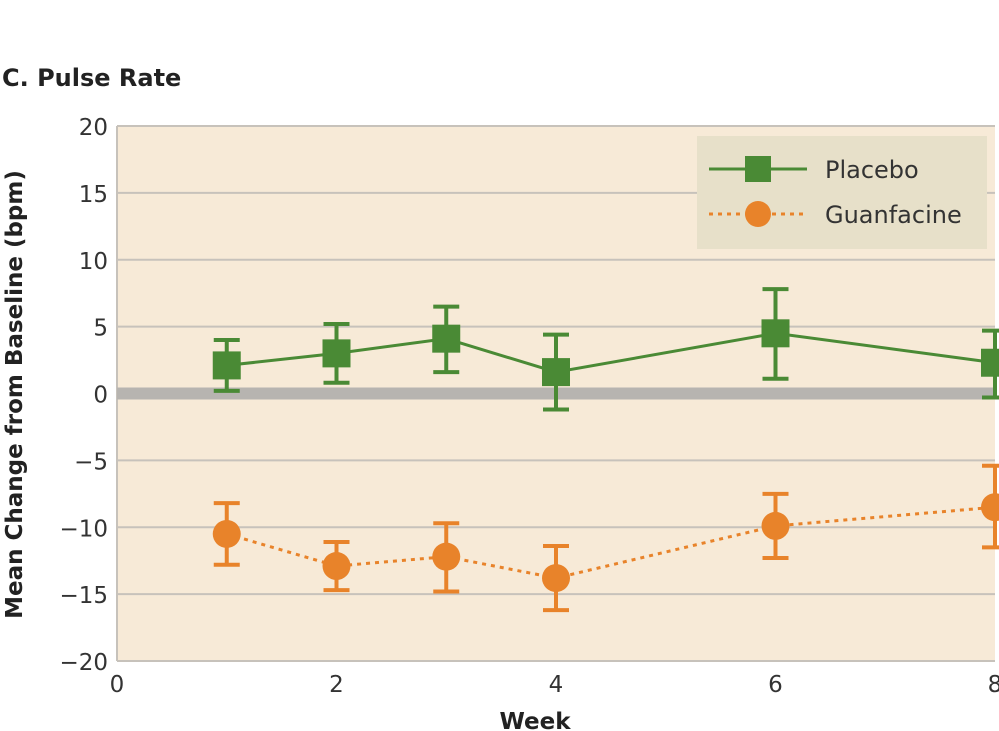 This screenshot has width=999, height=731. I want to click on series-placebo, so click(605, 349).